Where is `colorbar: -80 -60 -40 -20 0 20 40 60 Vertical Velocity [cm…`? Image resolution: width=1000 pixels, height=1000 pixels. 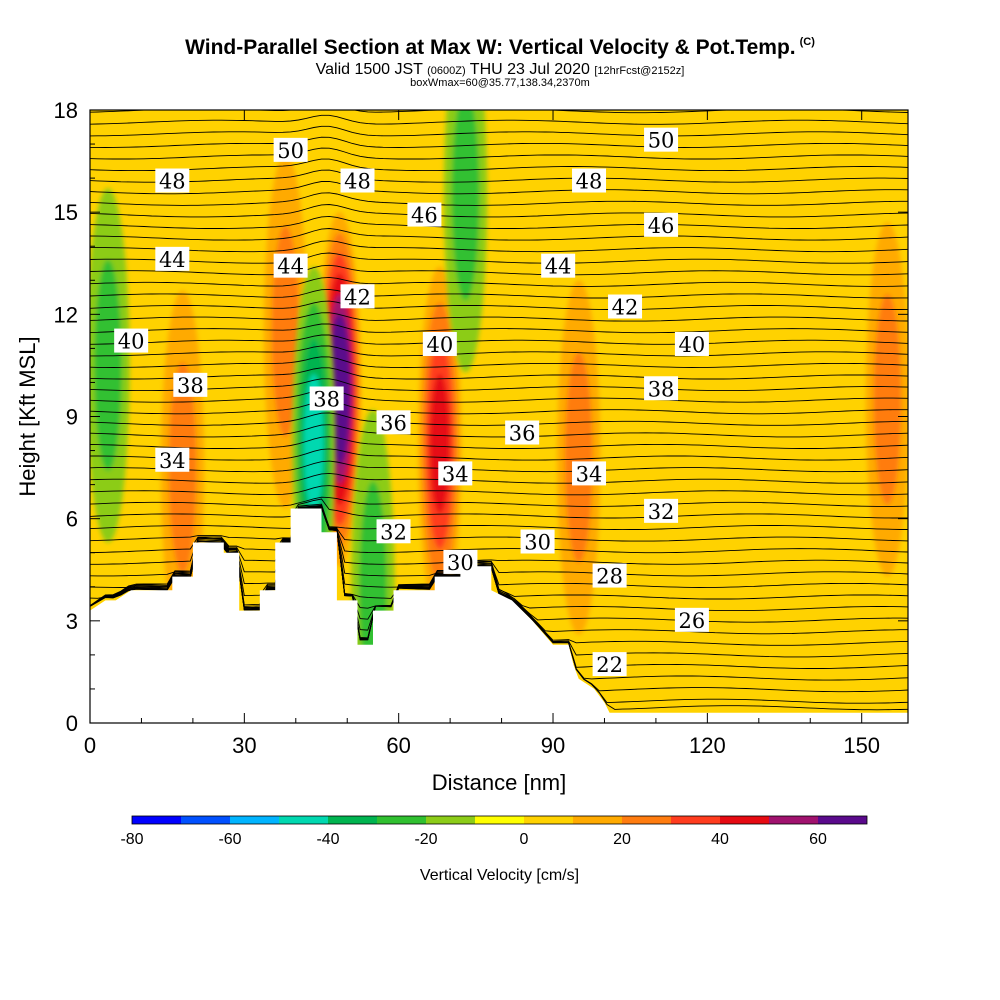 colorbar: -80 -60 -40 -20 0 20 40 60 Vertical Velocity [cm… is located at coordinates (494, 849).